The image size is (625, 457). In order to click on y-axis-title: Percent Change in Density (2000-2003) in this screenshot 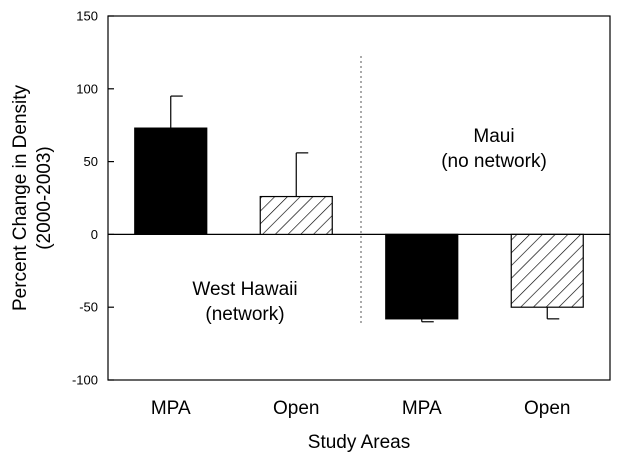, I will do `click(32, 197)`.